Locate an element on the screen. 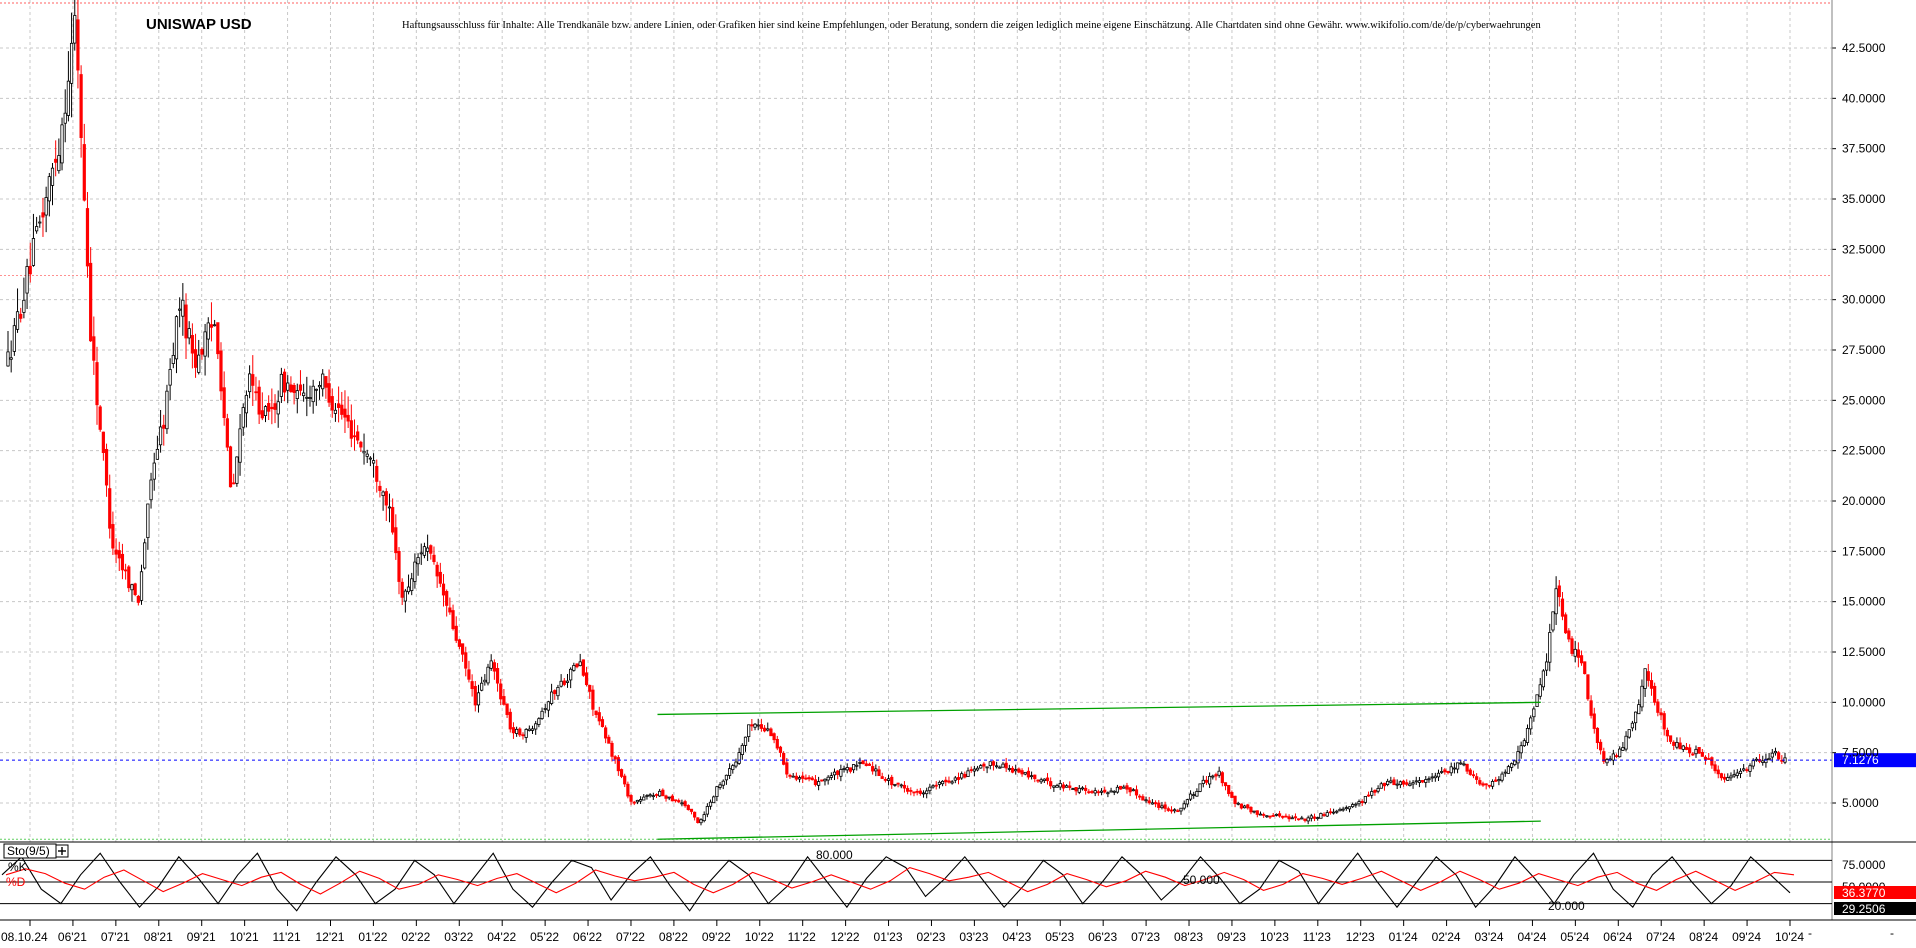 This screenshot has height=948, width=1916. price-tick-label: 15.0000 is located at coordinates (1864, 602).